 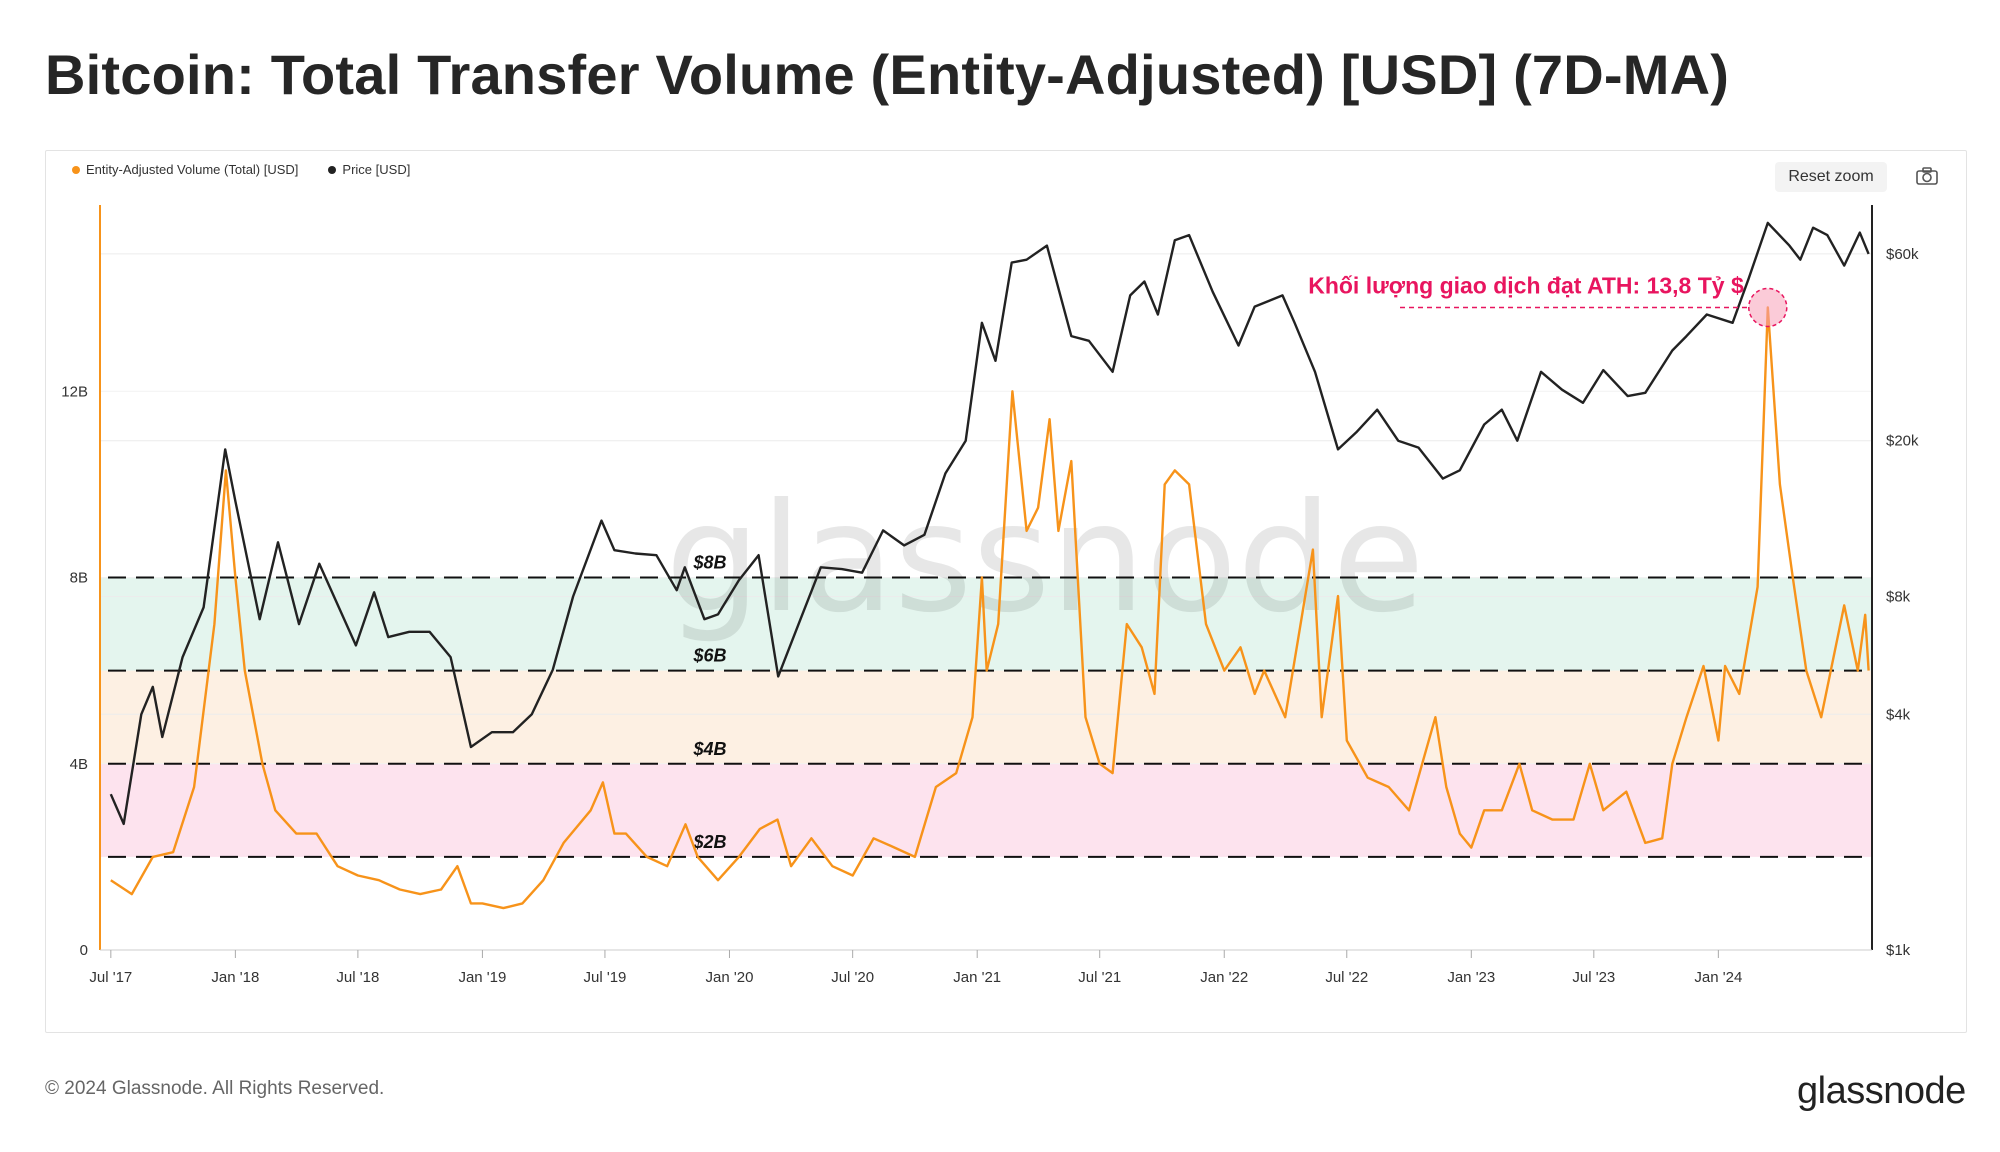 I want to click on level-label-3: $2B, so click(x=709, y=842).